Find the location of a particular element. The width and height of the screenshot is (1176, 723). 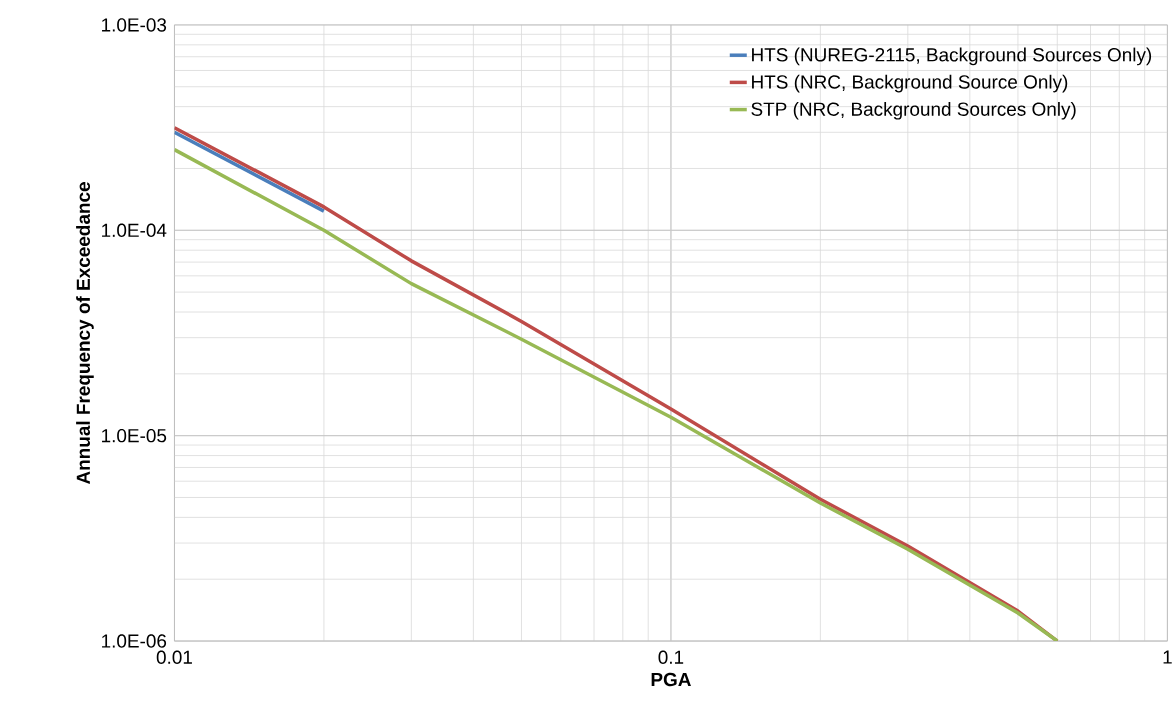

x-axis-title: PGA is located at coordinates (671, 679).